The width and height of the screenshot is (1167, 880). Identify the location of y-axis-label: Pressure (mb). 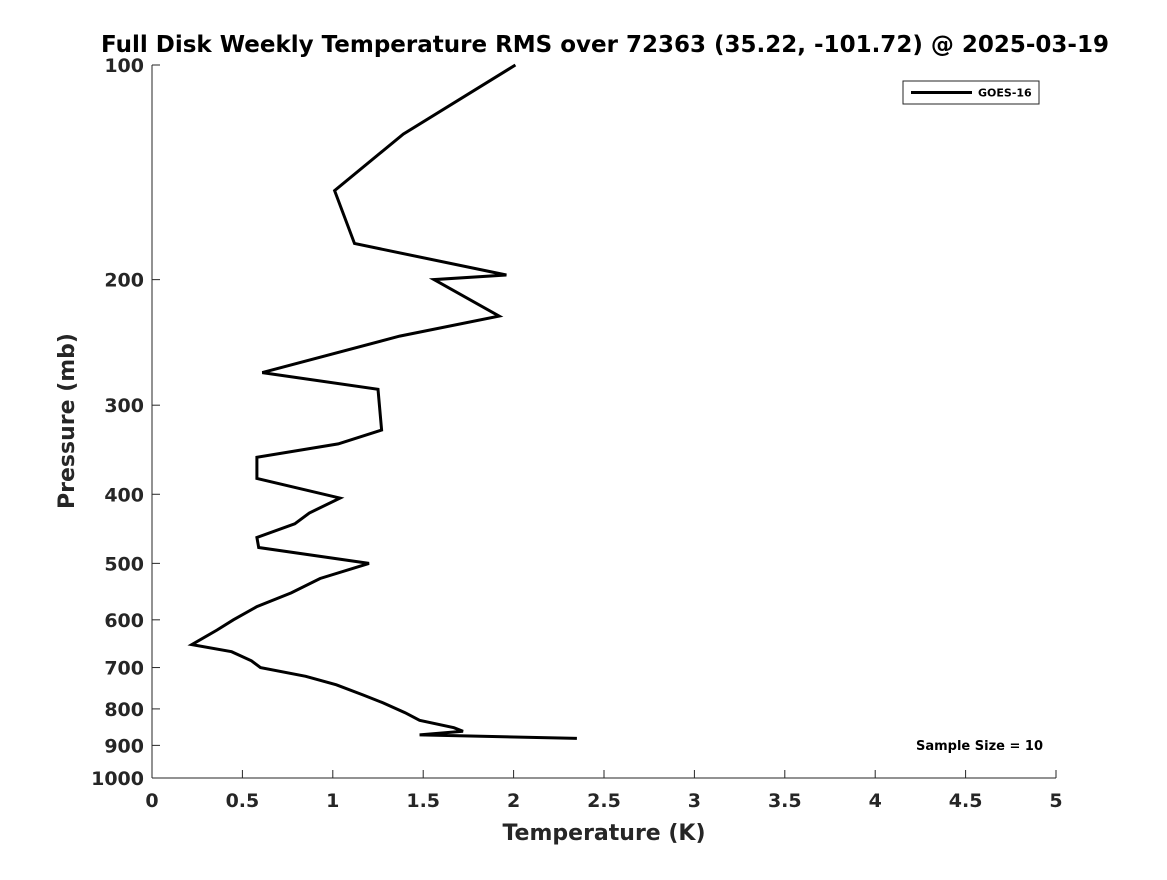
(67, 421).